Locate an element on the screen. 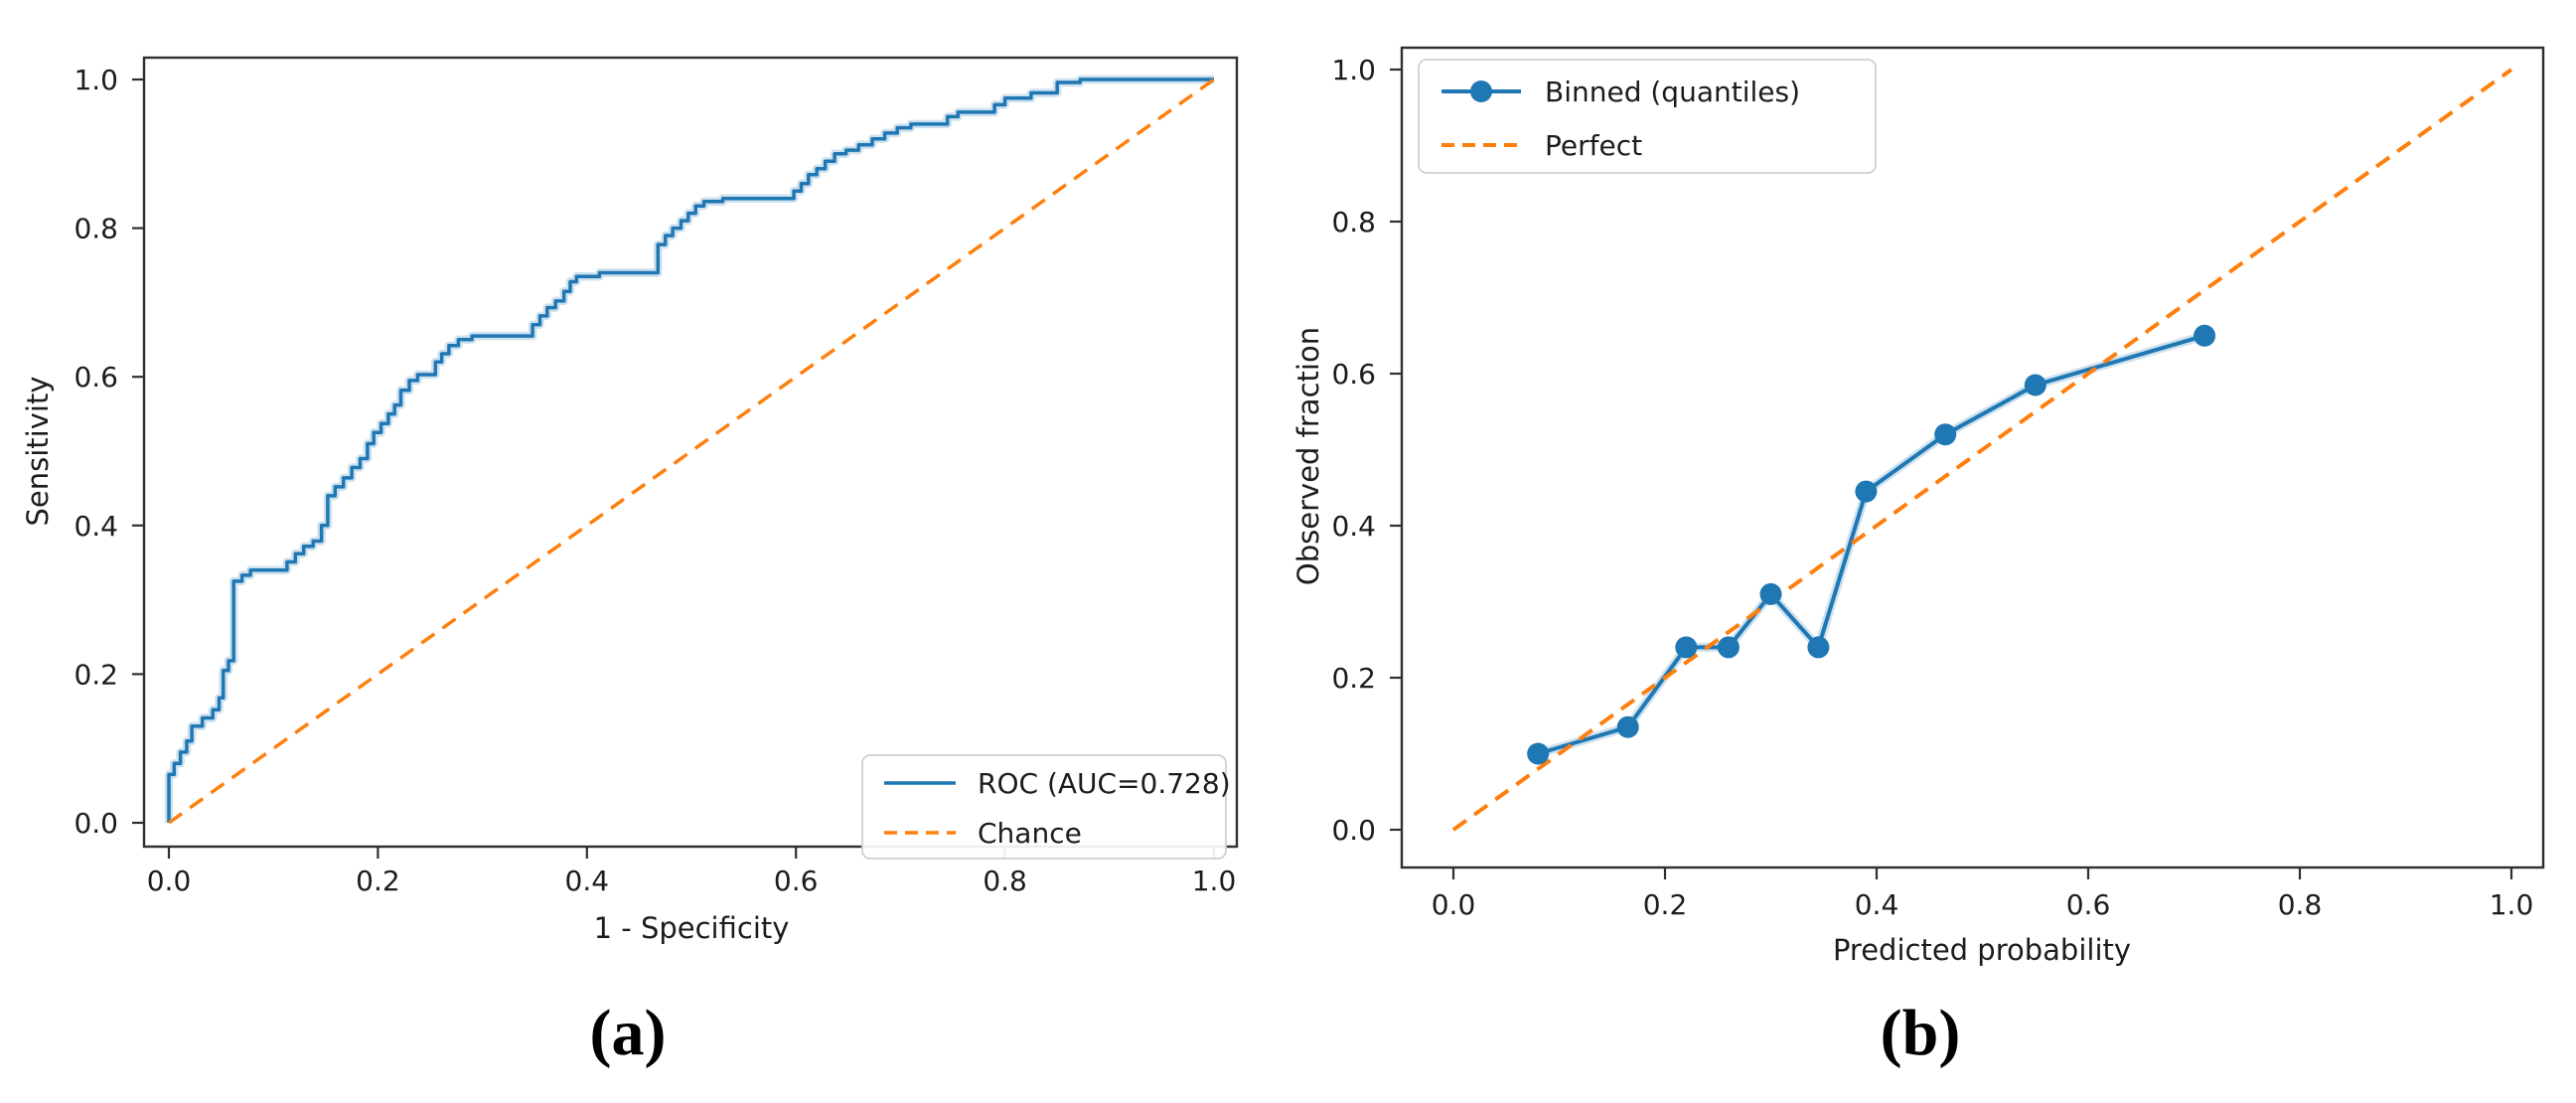 The image size is (2576, 1103). calibration-yaxis-label: Observed fraction is located at coordinates (1308, 456).